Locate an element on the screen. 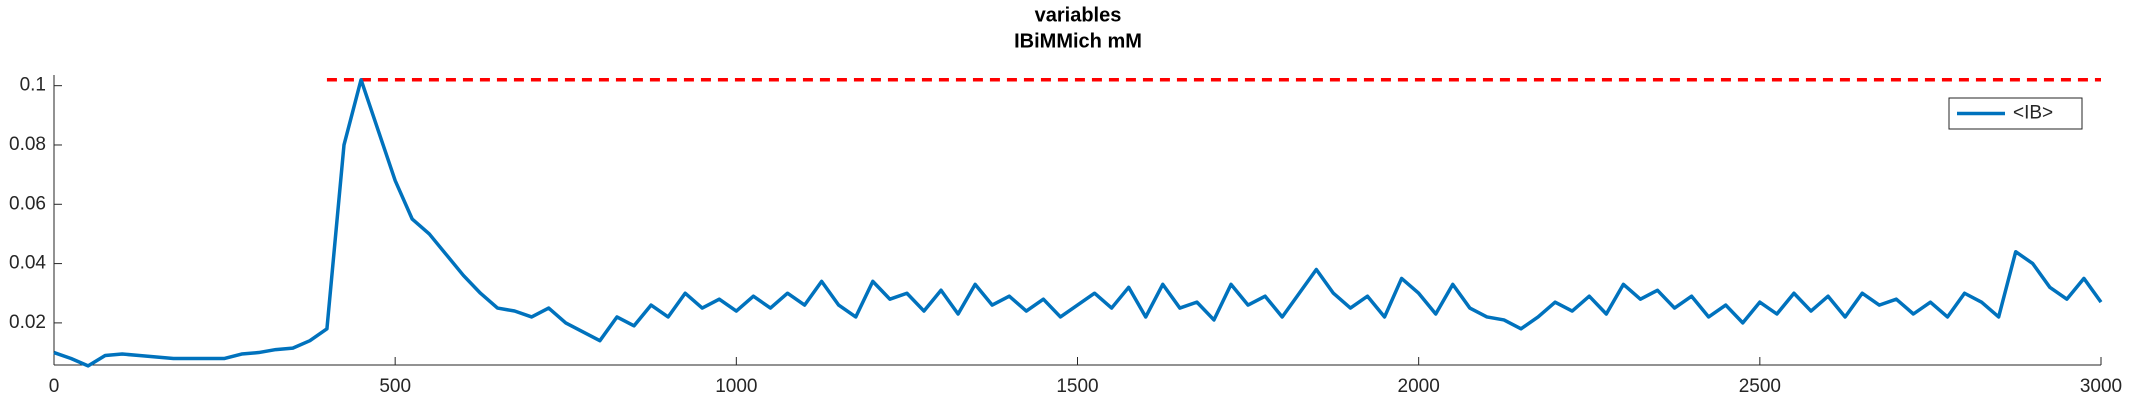 The height and width of the screenshot is (400, 2133). x-tick-label: 3000 is located at coordinates (2101, 386).